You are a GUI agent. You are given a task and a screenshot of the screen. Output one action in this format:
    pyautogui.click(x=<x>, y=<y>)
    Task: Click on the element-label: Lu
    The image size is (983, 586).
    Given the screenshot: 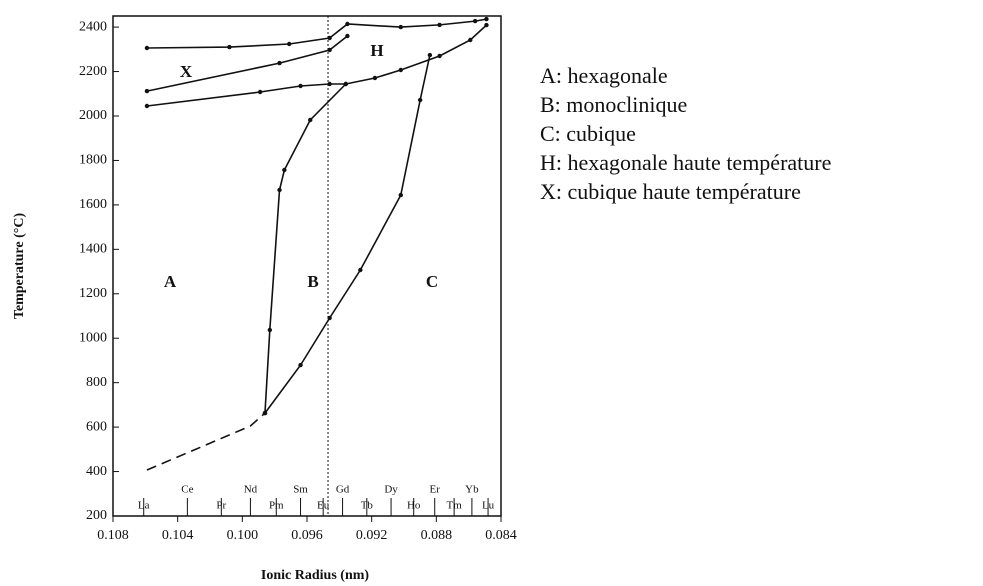 What is the action you would take?
    pyautogui.click(x=488, y=506)
    